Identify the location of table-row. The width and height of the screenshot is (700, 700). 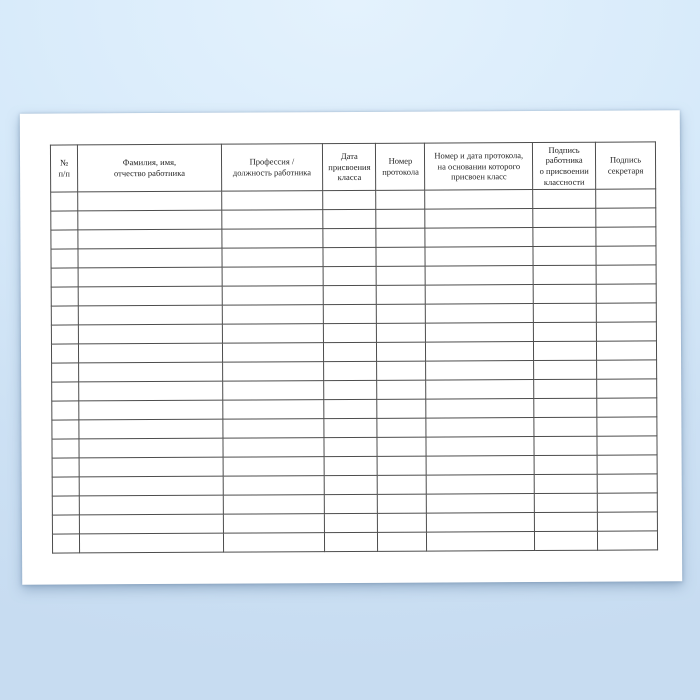
(355, 542).